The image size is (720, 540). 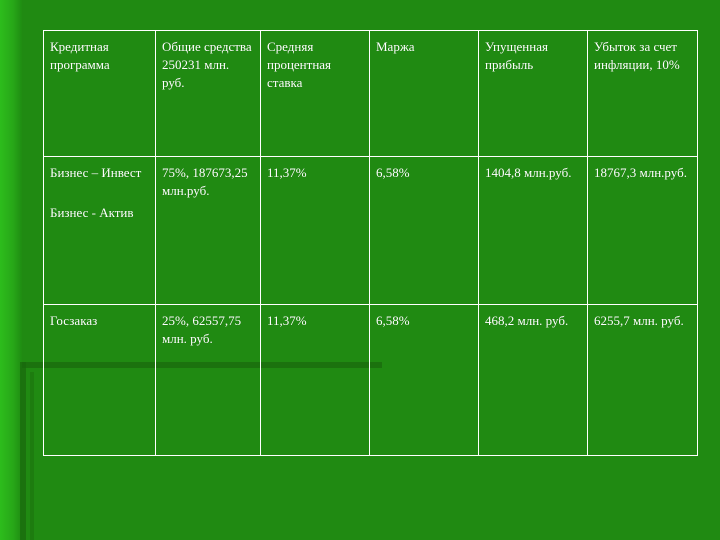 I want to click on header-cell-program: Кредитная программа, so click(x=99, y=93).